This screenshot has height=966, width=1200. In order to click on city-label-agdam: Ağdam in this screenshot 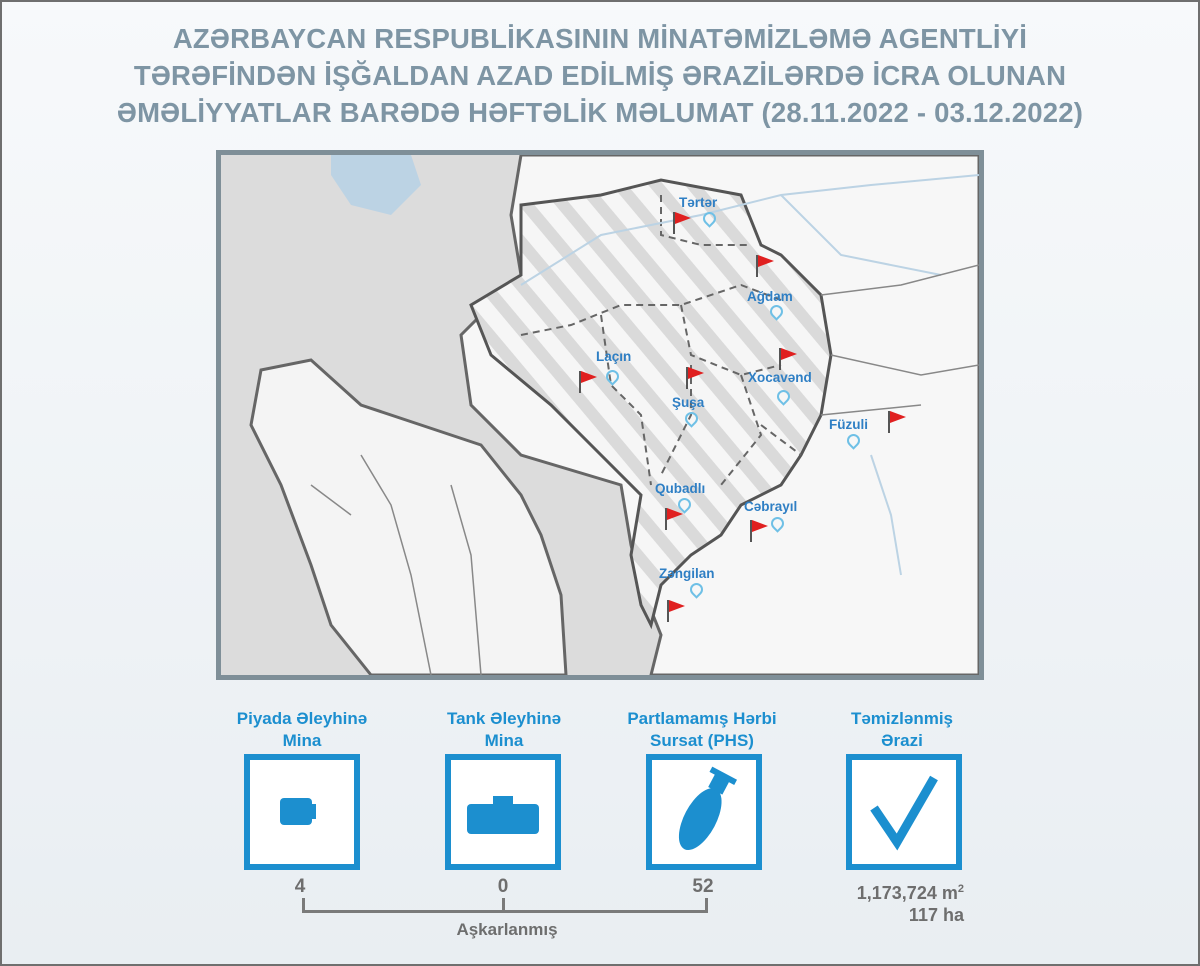, I will do `click(770, 296)`.